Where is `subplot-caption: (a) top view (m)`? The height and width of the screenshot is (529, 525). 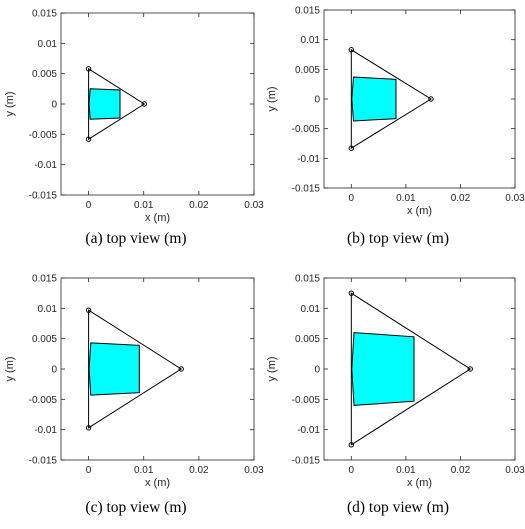 subplot-caption: (a) top view (m) is located at coordinates (135, 238).